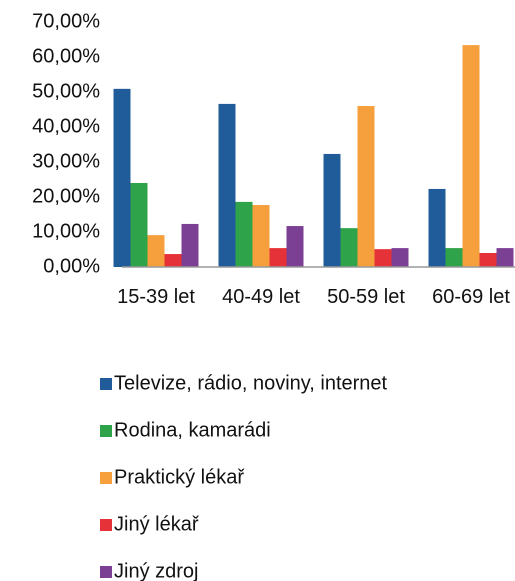 The height and width of the screenshot is (581, 515). Describe the element at coordinates (66, 231) in the screenshot. I see `y-tick-label: 10,00%` at that location.